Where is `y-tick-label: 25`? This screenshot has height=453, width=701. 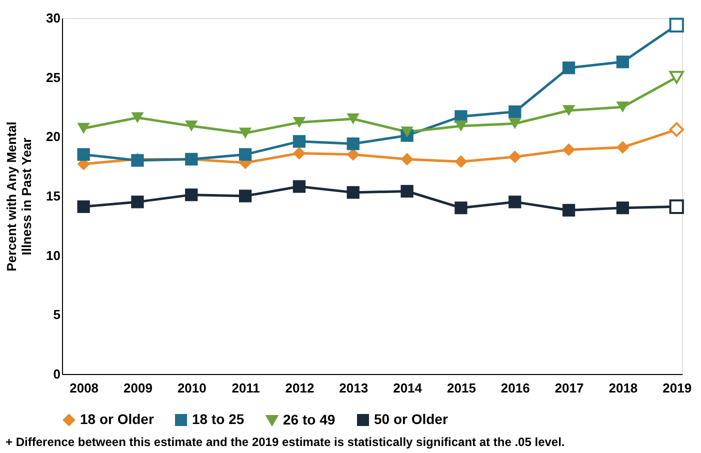 y-tick-label: 25 is located at coordinates (53, 77).